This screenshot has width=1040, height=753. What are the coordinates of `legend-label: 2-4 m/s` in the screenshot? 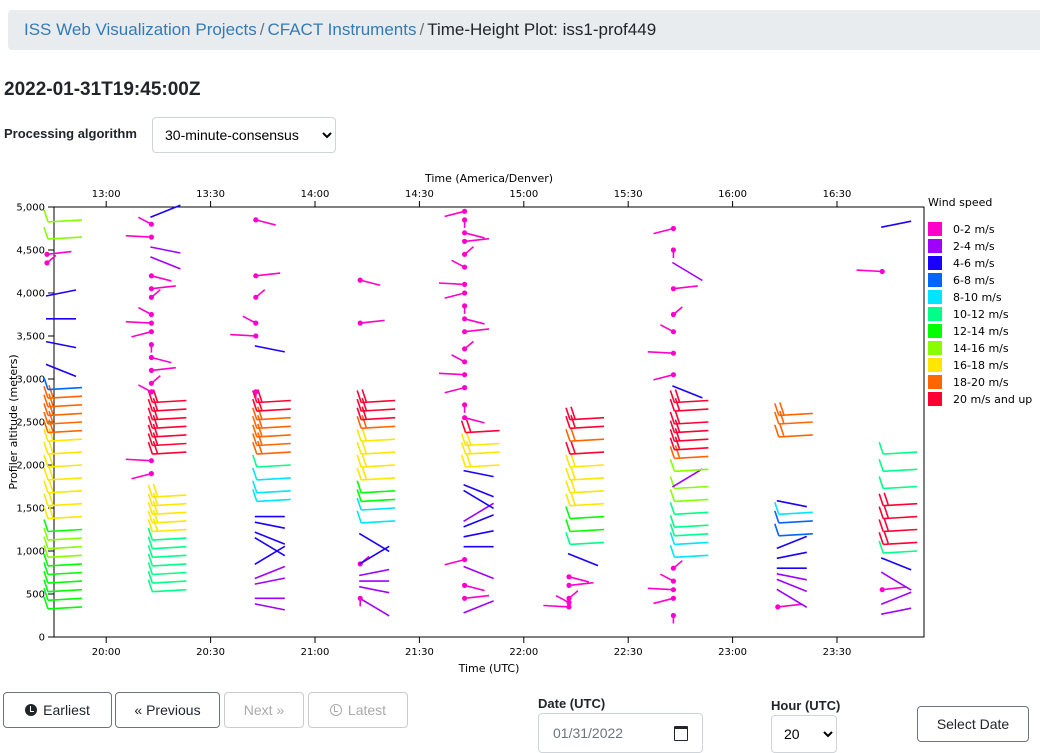 It's located at (974, 246).